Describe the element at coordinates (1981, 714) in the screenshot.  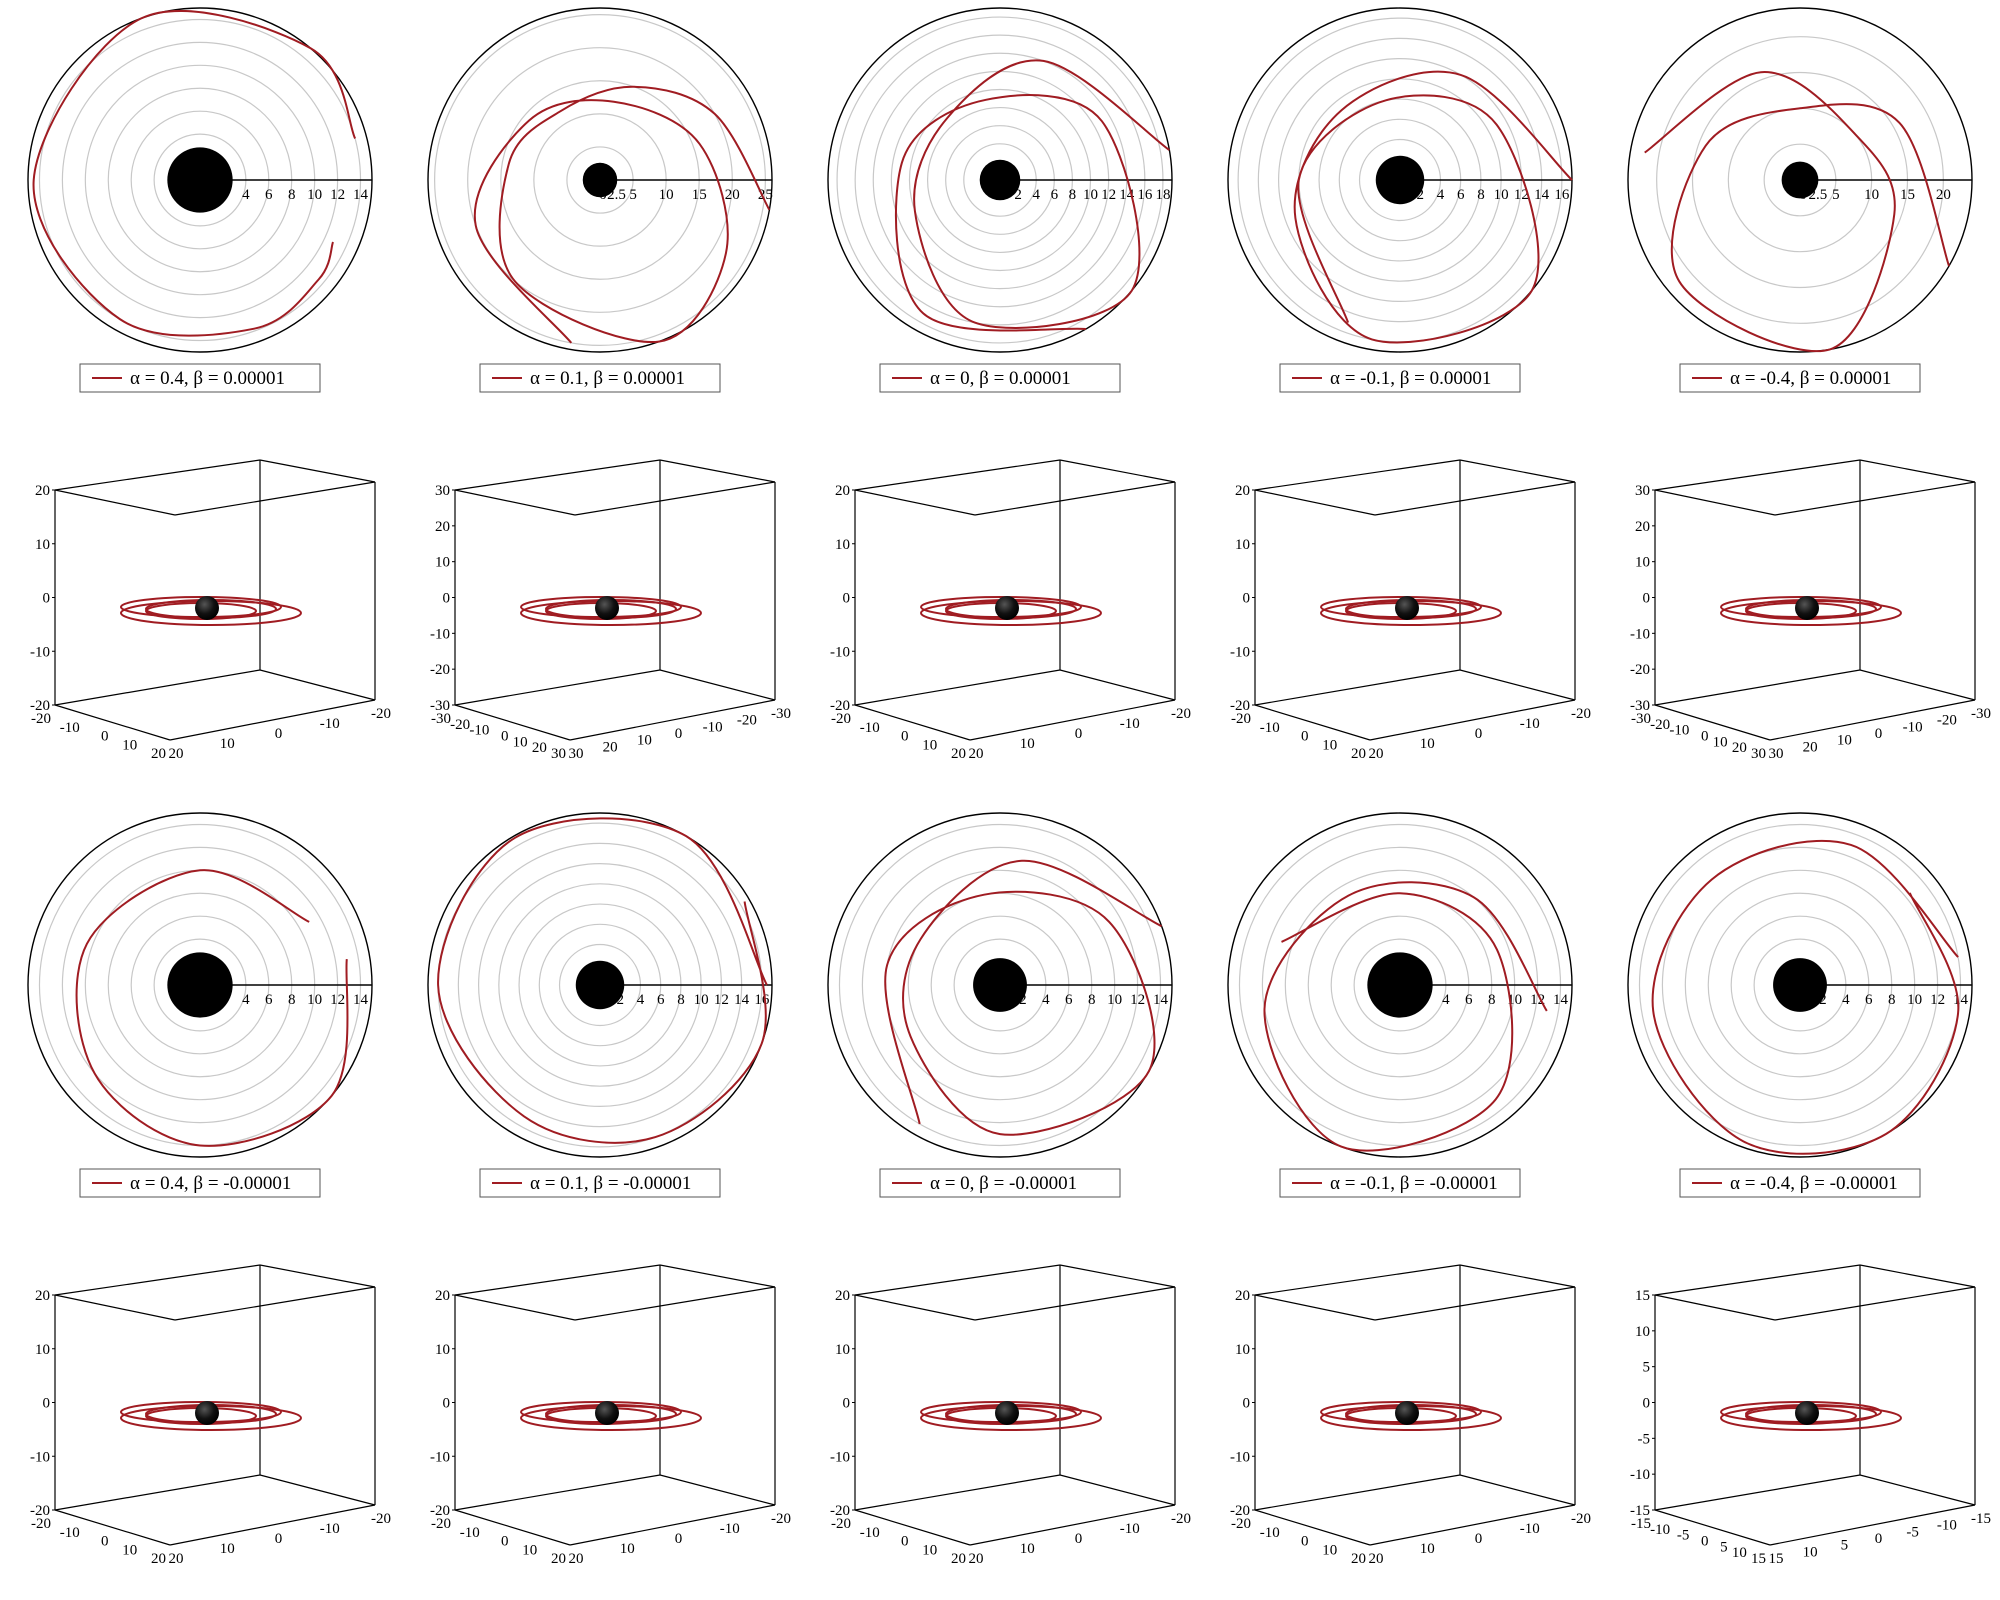
I see `x-tick-label: -30` at that location.